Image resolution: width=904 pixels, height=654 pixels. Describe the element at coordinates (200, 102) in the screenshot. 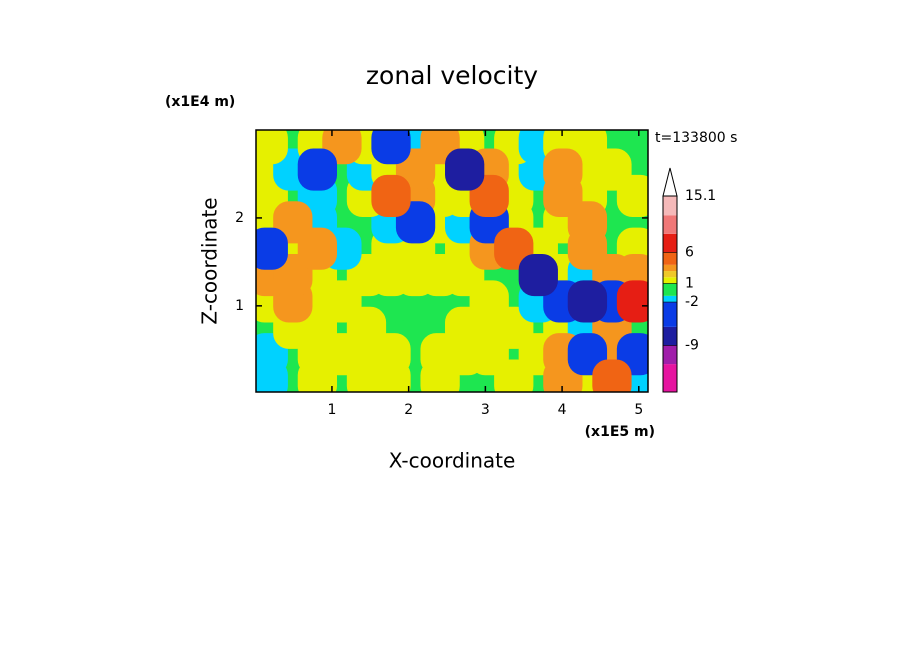

I see `y-unit: (x1E4 m)` at that location.